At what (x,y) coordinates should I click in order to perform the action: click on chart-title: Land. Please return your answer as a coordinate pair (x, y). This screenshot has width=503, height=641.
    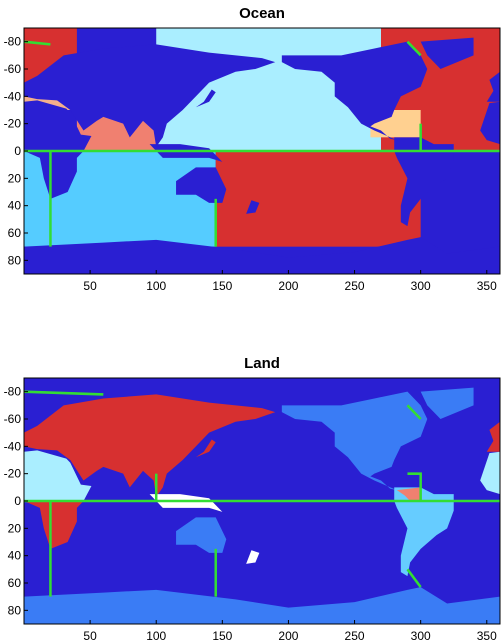
    Looking at the image, I should click on (262, 363).